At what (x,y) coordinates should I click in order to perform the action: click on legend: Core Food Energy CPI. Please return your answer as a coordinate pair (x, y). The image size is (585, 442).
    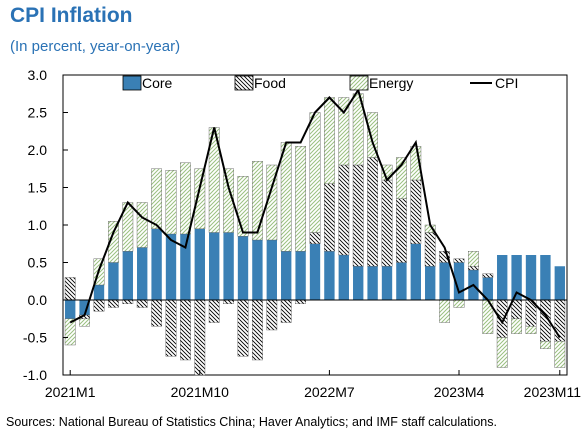
    Looking at the image, I should click on (320, 83).